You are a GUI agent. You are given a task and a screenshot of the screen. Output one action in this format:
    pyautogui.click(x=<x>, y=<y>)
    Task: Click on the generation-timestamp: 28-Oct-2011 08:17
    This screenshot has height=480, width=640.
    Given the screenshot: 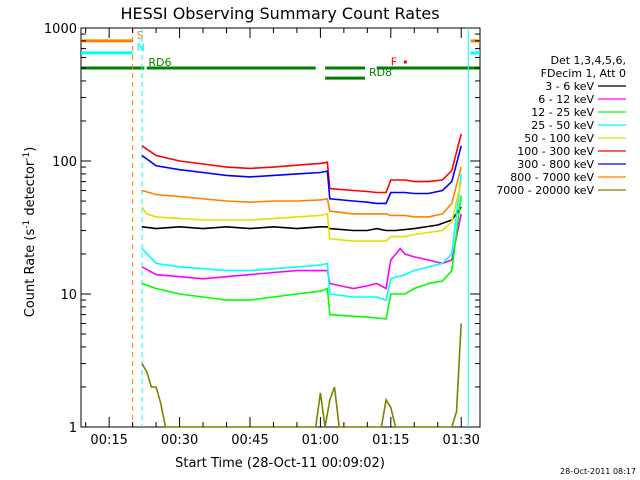 What is the action you would take?
    pyautogui.click(x=598, y=471)
    